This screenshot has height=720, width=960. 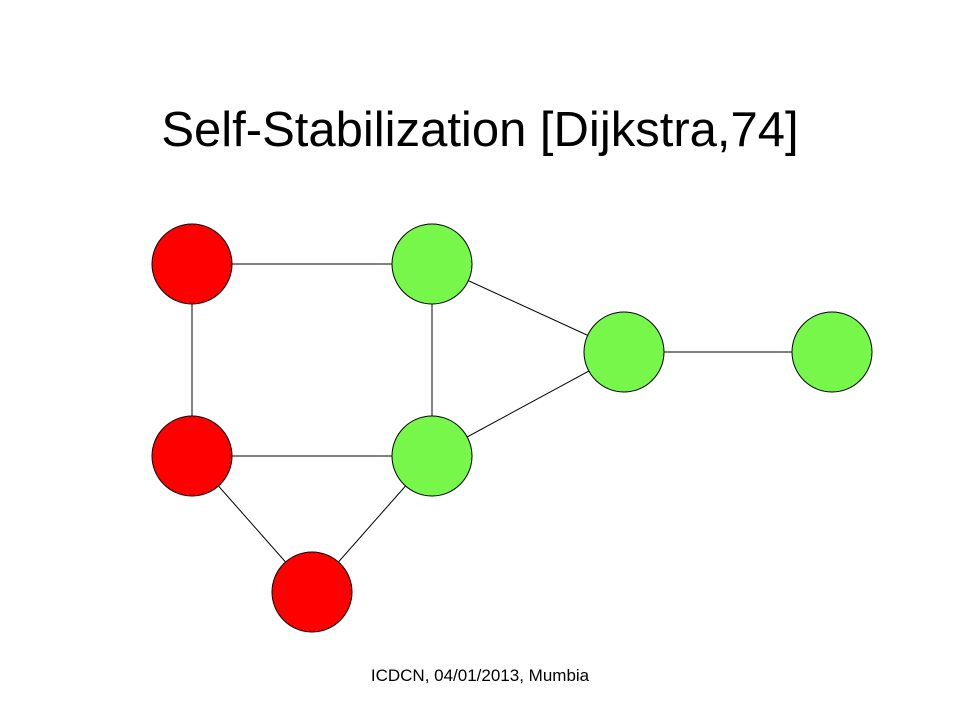 What do you see at coordinates (432, 264) in the screenshot?
I see `node-n2-green` at bounding box center [432, 264].